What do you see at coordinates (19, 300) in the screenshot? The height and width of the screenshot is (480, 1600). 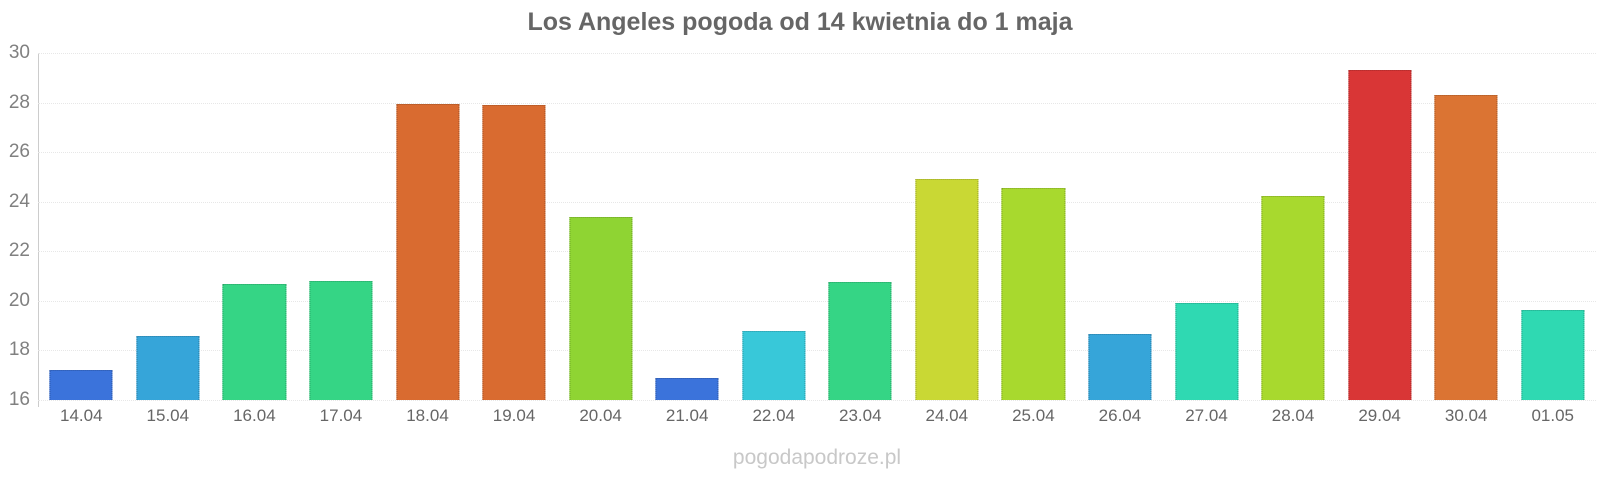 I see `y-axis-tick-label: 20` at bounding box center [19, 300].